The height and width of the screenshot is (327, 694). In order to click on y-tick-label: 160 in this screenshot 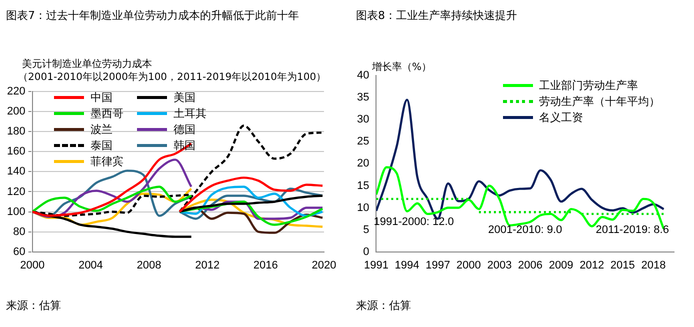, I will do `click(16, 152)`.